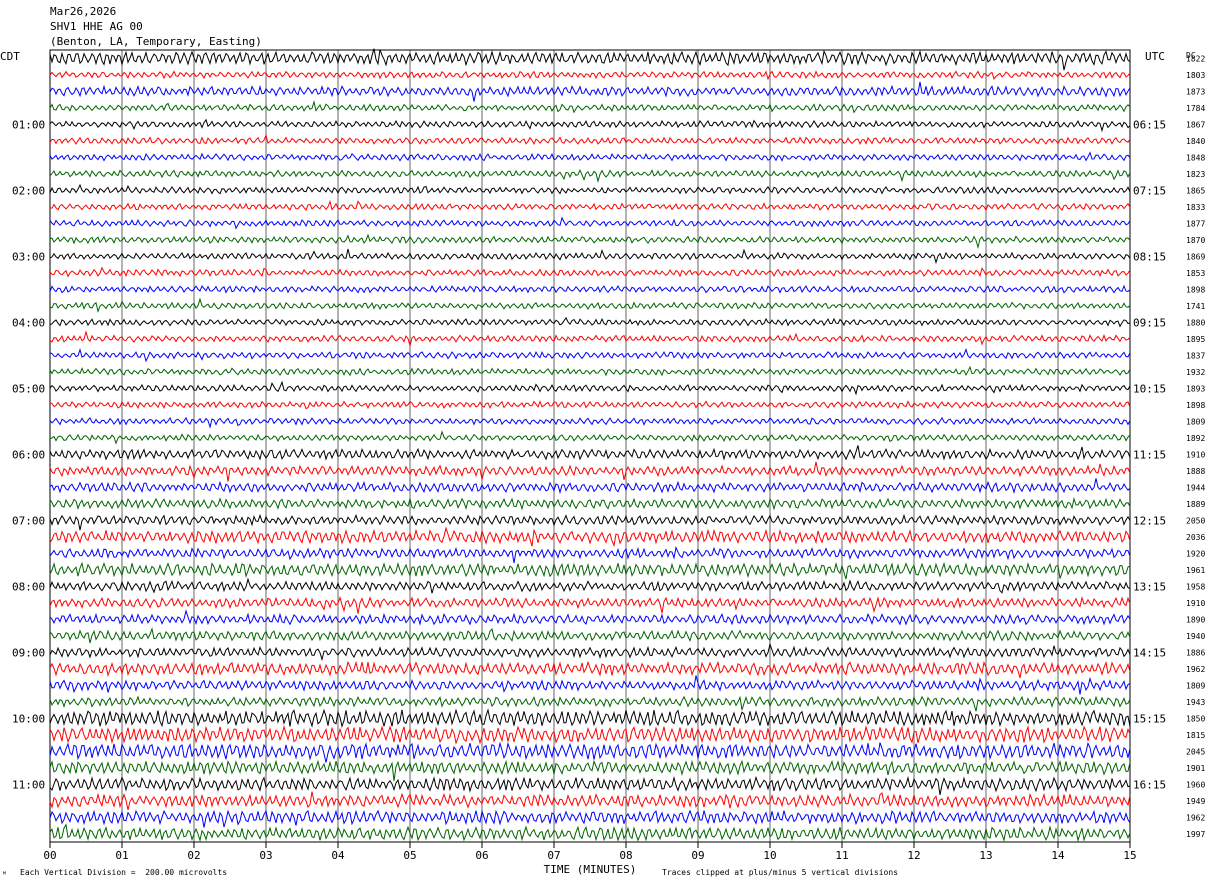  I want to click on dc-value-label: 2045, so click(1195, 751).